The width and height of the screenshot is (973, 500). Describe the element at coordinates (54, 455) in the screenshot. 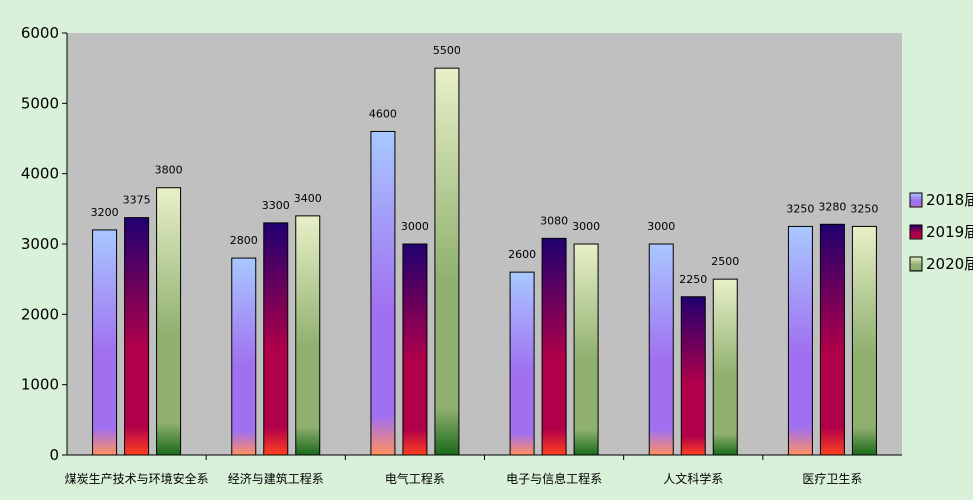

I see `y-tick-label: 0` at that location.